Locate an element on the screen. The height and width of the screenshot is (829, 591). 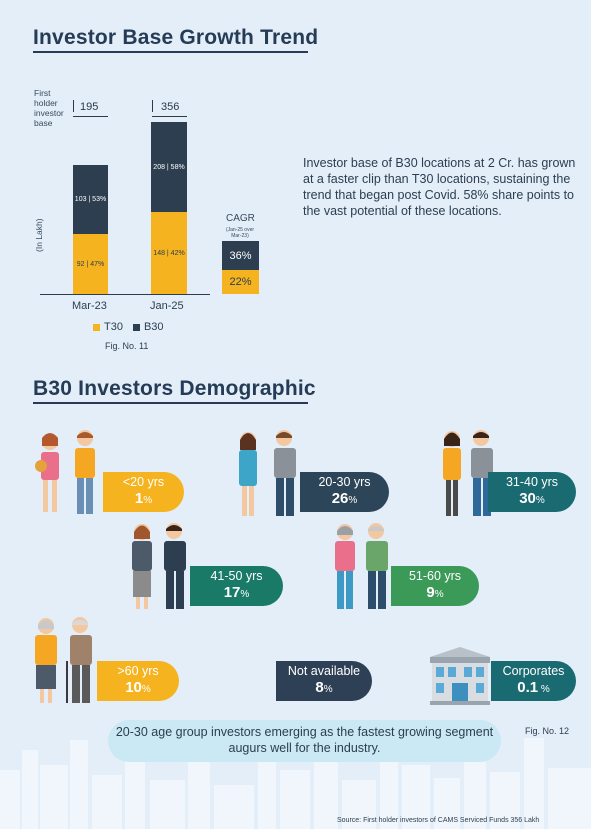
value-number: 30 is located at coordinates (527, 498).